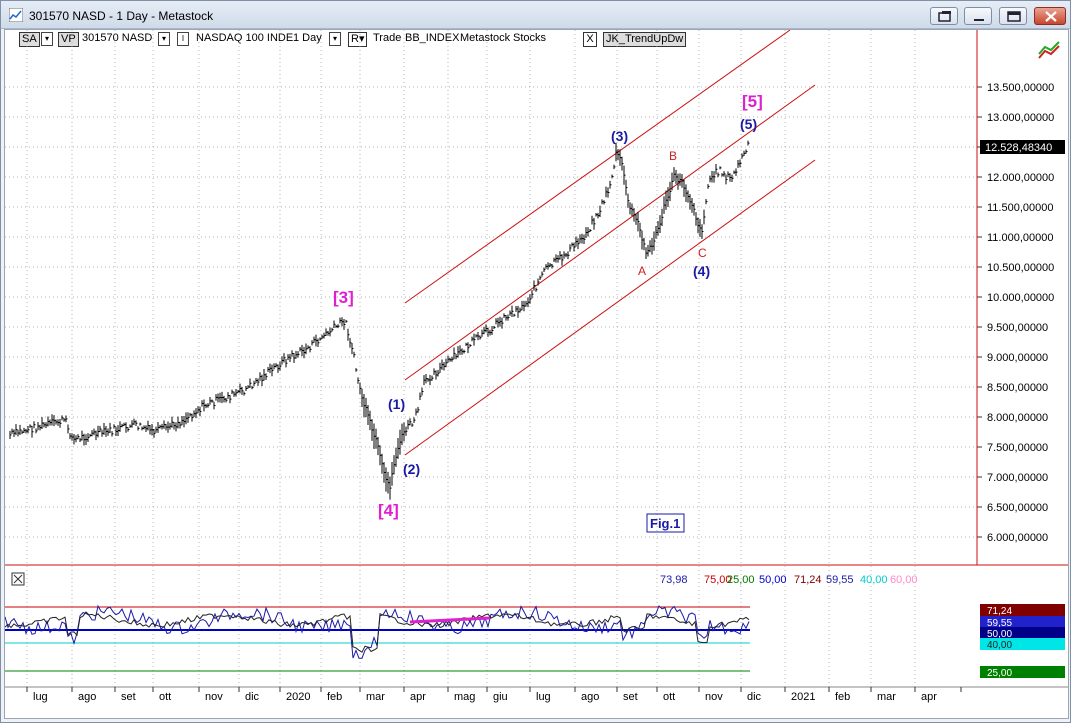 The image size is (1071, 723). Describe the element at coordinates (1017, 328) in the screenshot. I see `price-tick-label: 9.500,00000` at that location.